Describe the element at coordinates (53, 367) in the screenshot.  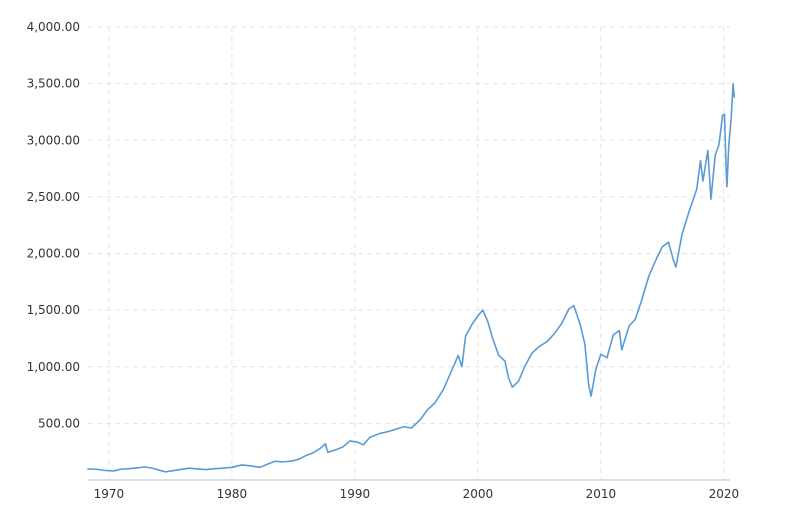
I see `y-tick-label: 1,000.00` at that location.